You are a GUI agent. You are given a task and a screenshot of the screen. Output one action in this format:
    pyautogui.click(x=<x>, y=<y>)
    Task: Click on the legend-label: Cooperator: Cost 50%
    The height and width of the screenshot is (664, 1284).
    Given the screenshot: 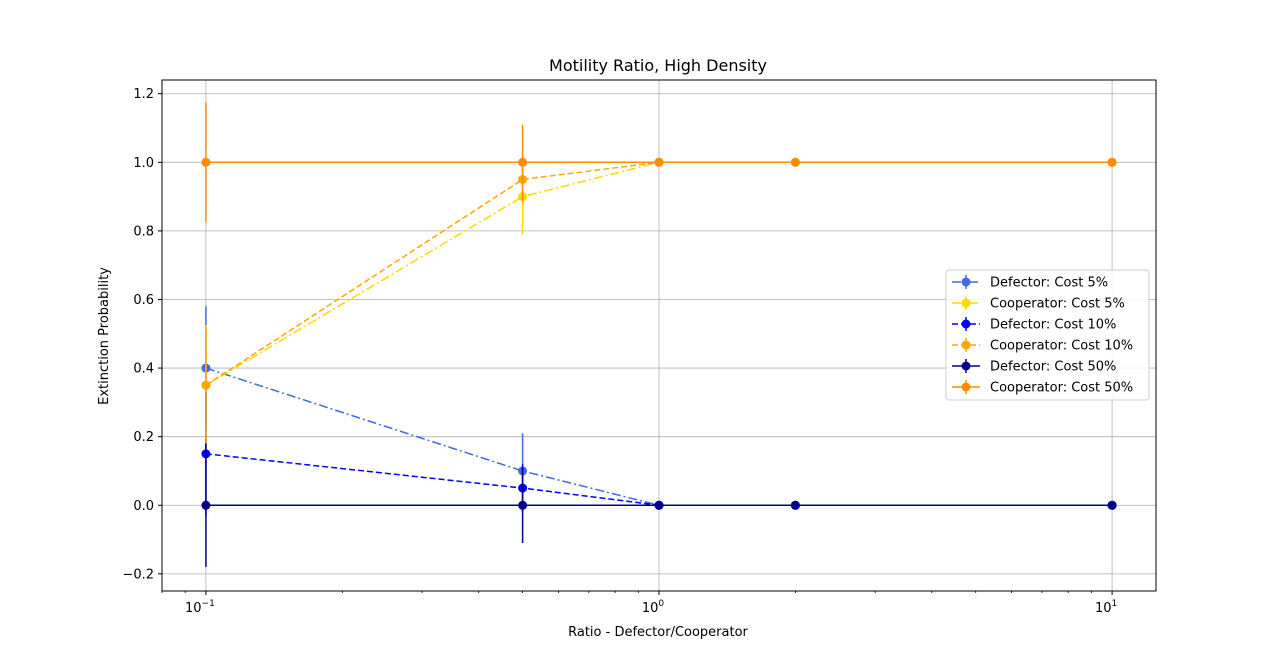 What is the action you would take?
    pyautogui.click(x=1061, y=388)
    